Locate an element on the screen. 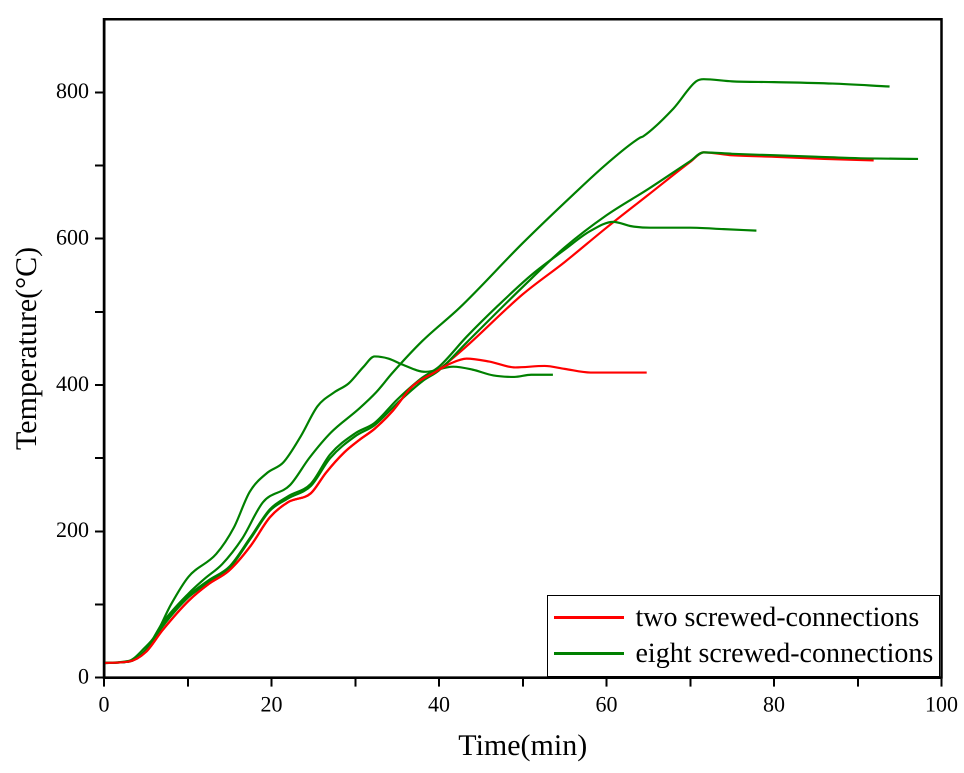 The width and height of the screenshot is (964, 773). y-tick-label: 0 is located at coordinates (83, 675).